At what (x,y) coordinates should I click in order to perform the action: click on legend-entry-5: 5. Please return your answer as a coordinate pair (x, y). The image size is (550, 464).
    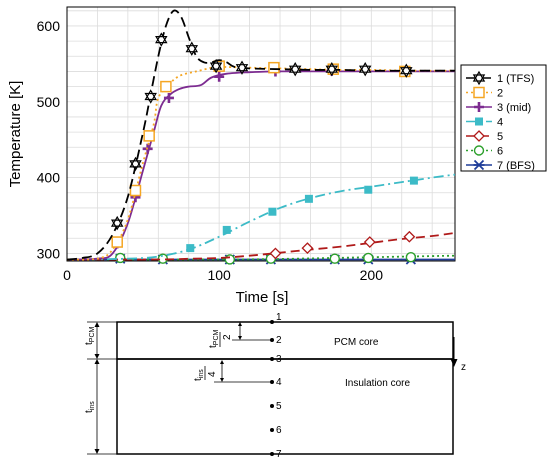
    Looking at the image, I should click on (484, 136).